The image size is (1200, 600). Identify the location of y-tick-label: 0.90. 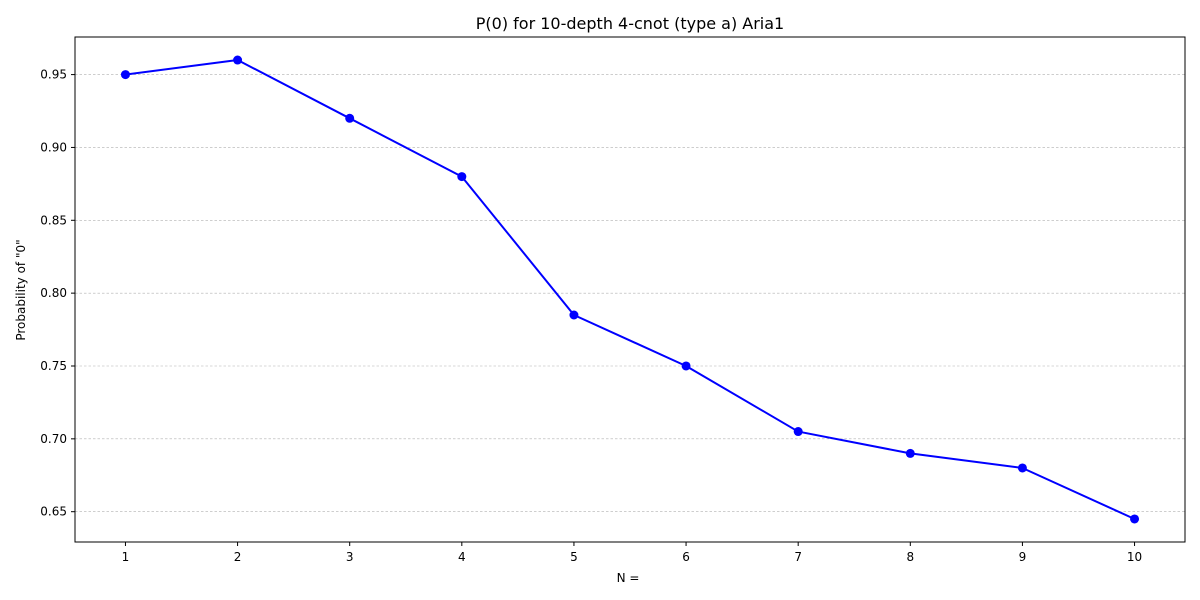
(53, 147).